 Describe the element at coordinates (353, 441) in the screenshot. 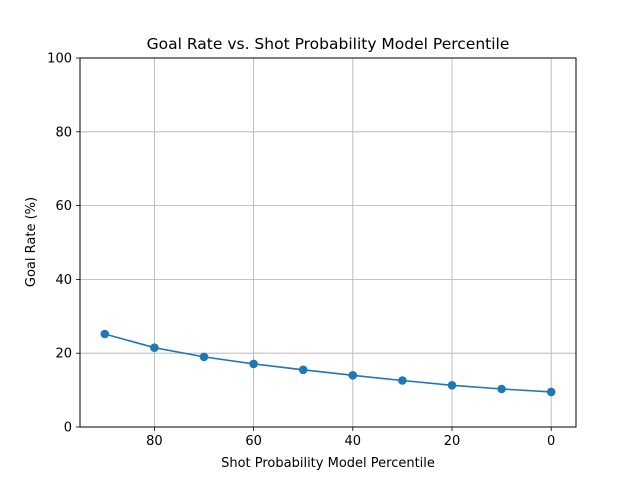

I see `x-tick-label: 40` at that location.